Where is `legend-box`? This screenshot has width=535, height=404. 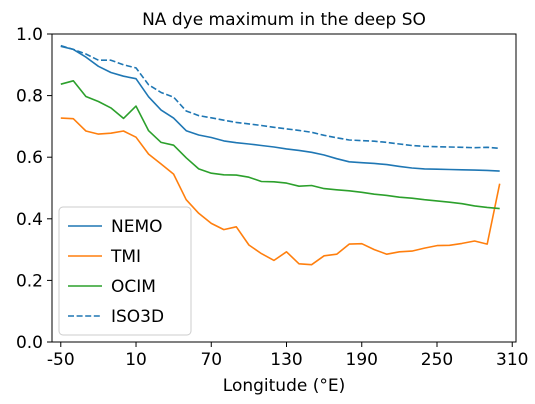 legend-box is located at coordinates (125, 271).